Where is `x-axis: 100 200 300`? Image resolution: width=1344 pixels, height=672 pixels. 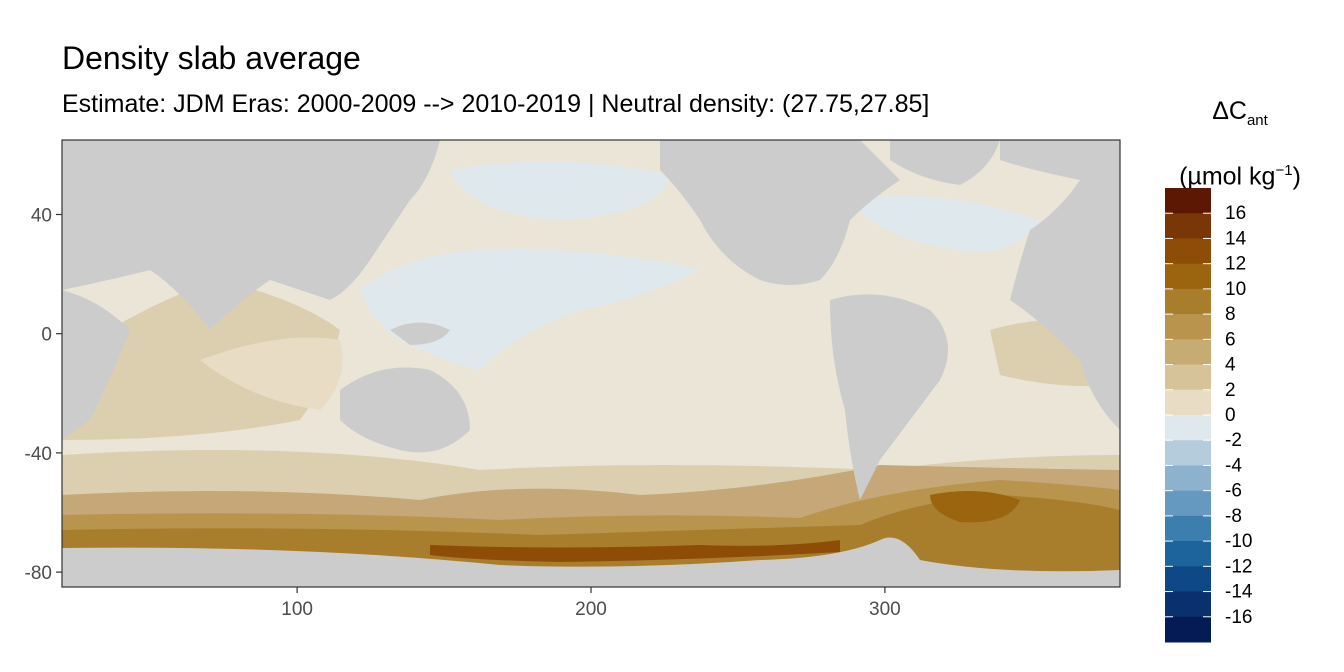
x-axis: 100 200 300 is located at coordinates (591, 603).